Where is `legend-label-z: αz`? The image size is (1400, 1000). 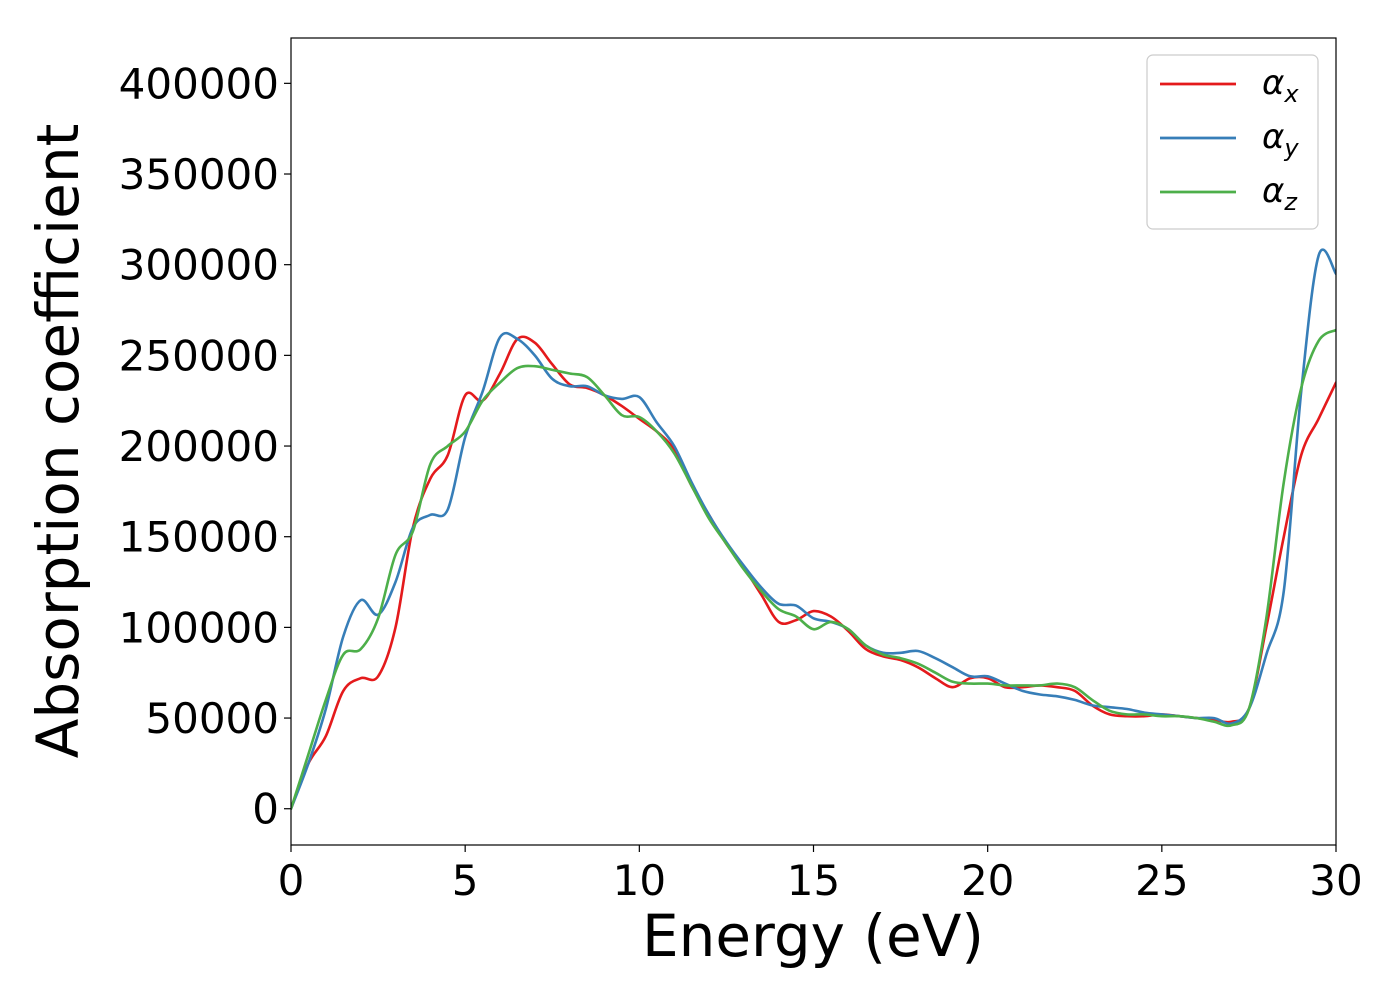
legend-label-z: αz is located at coordinates (1280, 193).